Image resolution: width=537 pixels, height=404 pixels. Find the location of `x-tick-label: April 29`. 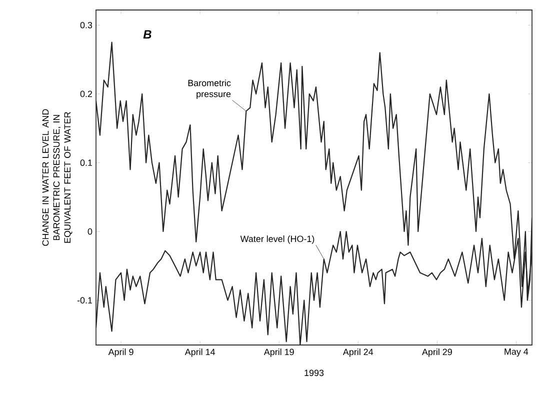

x-tick-label: April 29 is located at coordinates (437, 352).